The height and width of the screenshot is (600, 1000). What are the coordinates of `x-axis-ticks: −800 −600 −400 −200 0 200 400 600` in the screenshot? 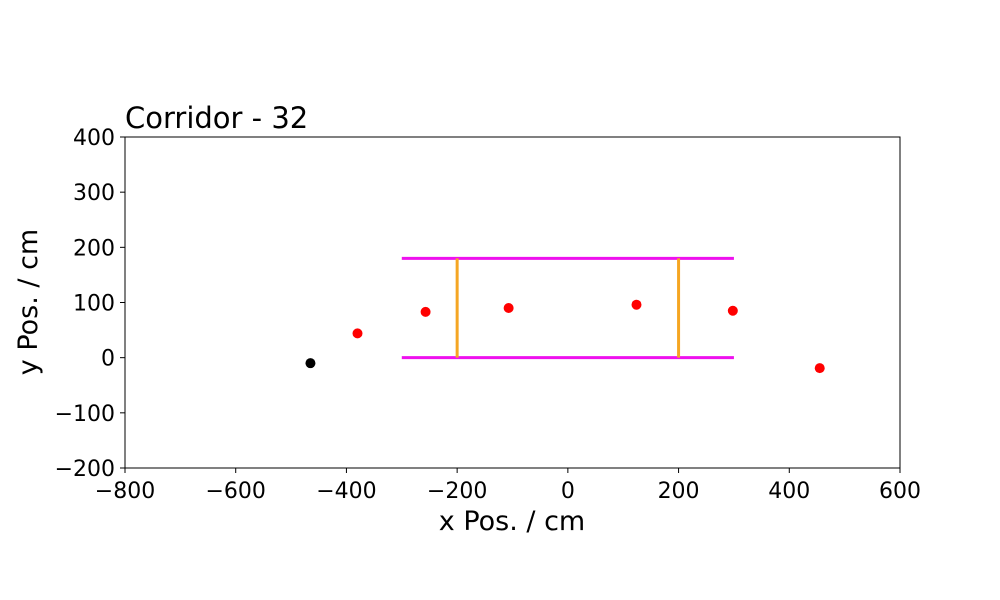 It's located at (508, 486).